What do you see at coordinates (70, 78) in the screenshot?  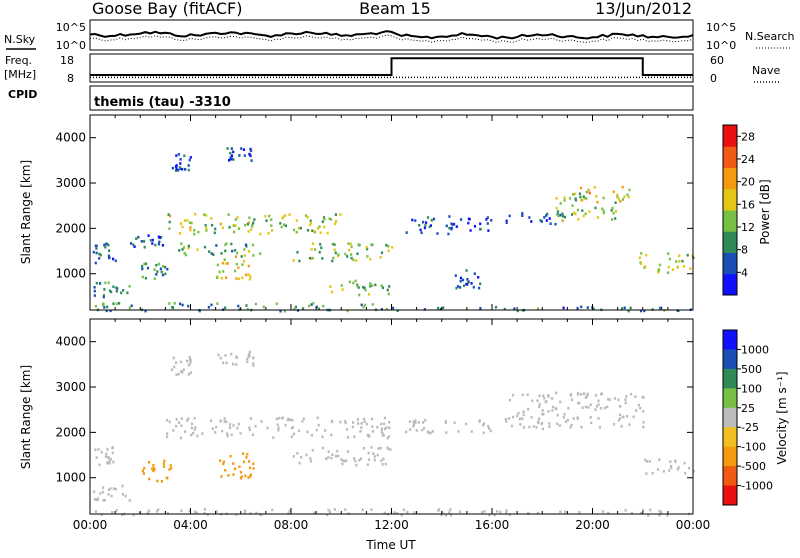 I see `freq-left-tick-bottom: 8` at bounding box center [70, 78].